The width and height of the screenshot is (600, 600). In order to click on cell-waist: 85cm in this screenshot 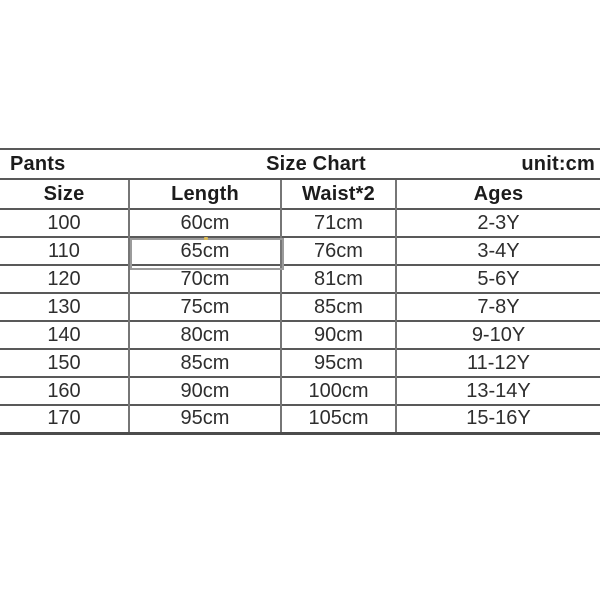, I will do `click(338, 306)`.